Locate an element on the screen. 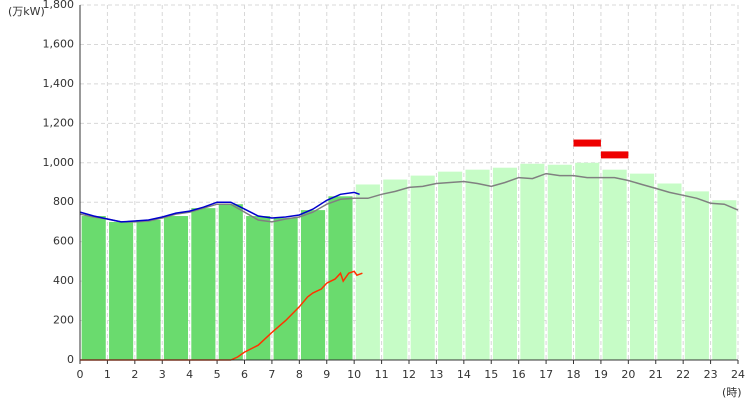 The image size is (750, 404). x-tick-label: 20 is located at coordinates (628, 374).